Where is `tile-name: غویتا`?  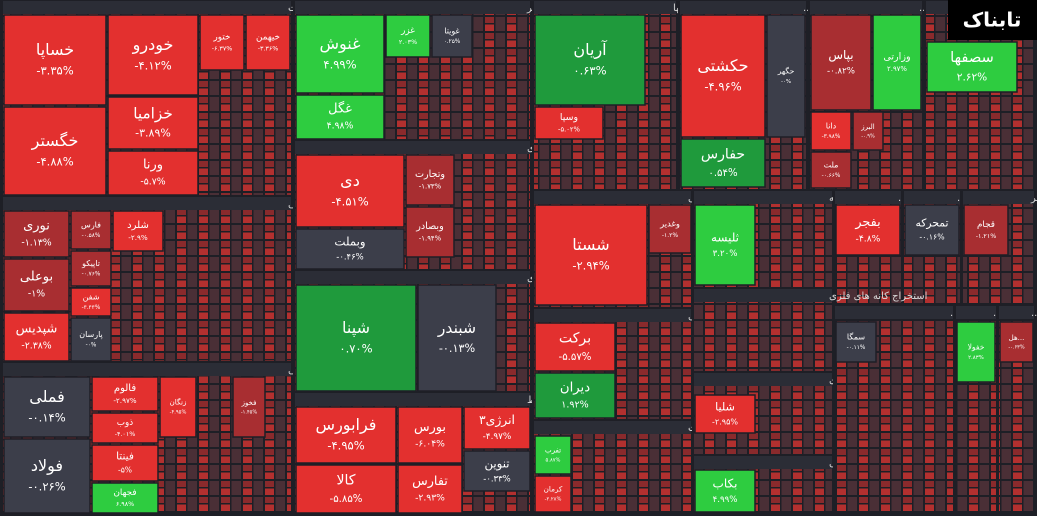
tile-name: غویتا is located at coordinates (451, 31).